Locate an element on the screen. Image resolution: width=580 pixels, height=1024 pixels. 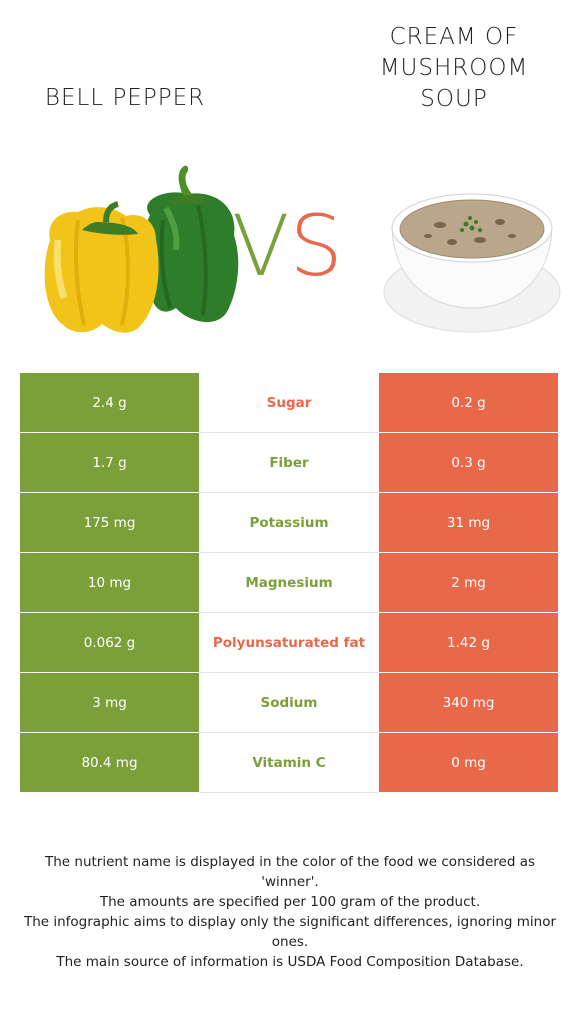
right-value: 2 mg is located at coordinates (468, 582).